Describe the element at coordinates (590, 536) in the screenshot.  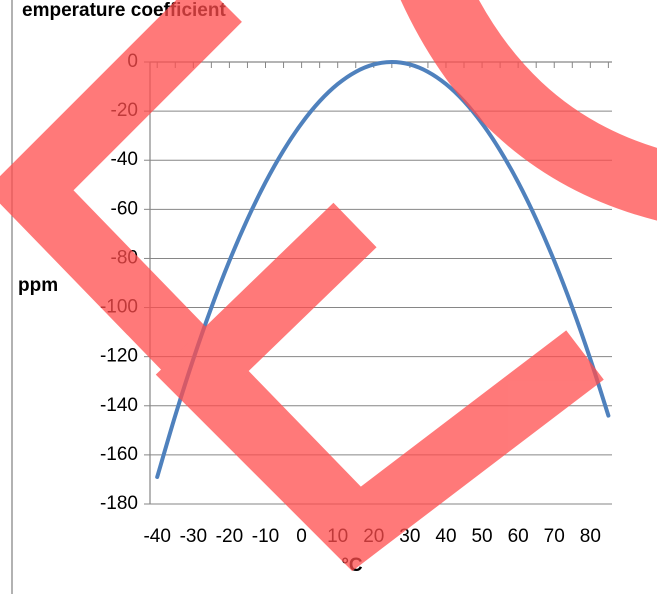
I see `x-tick-label: 80` at that location.